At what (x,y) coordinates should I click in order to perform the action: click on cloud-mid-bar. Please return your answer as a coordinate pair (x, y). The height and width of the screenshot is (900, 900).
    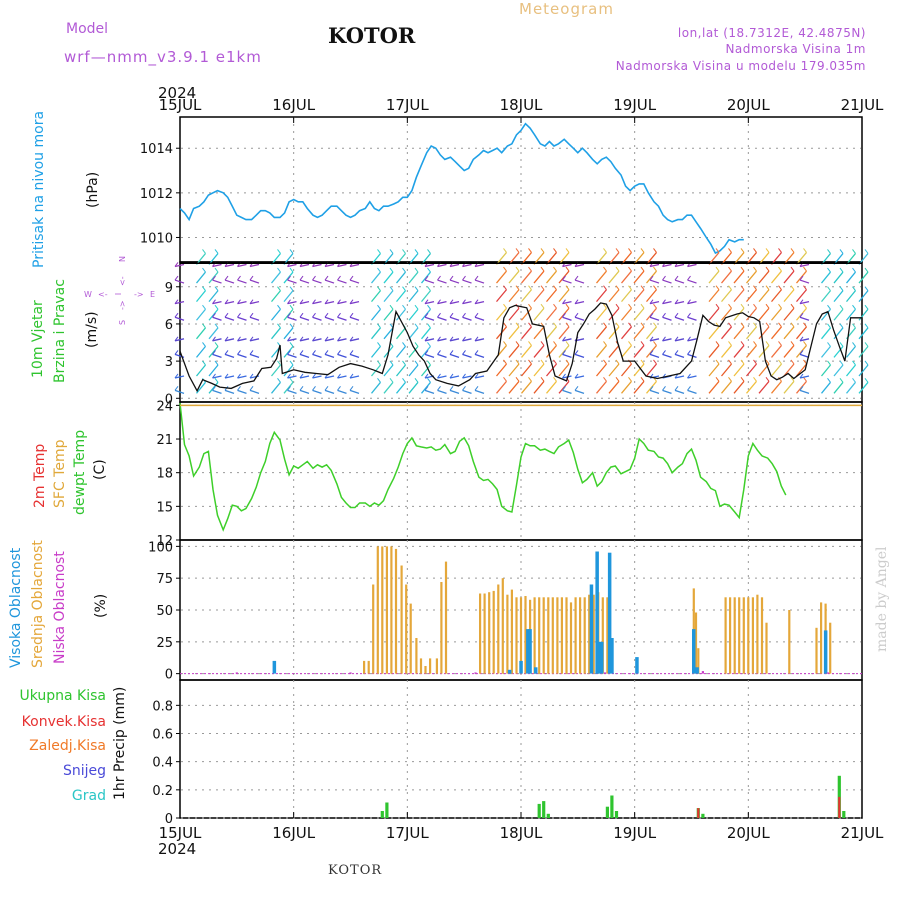
    Looking at the image, I should click on (589, 634).